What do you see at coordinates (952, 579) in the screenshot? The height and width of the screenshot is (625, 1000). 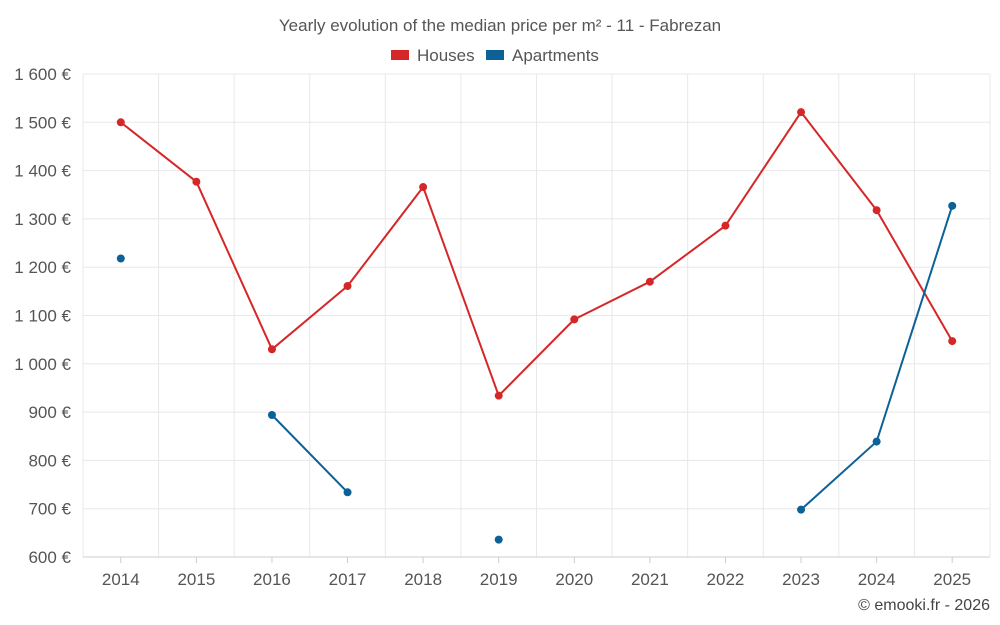 I see `x-tick-label: 2025` at bounding box center [952, 579].